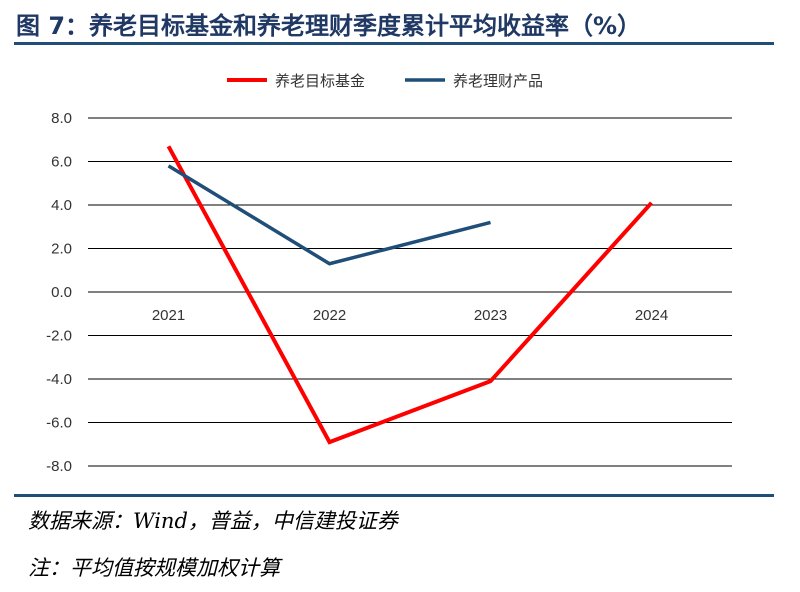 The width and height of the screenshot is (800, 592). What do you see at coordinates (61, 292) in the screenshot?
I see `y-tick-label: 0.0` at bounding box center [61, 292].